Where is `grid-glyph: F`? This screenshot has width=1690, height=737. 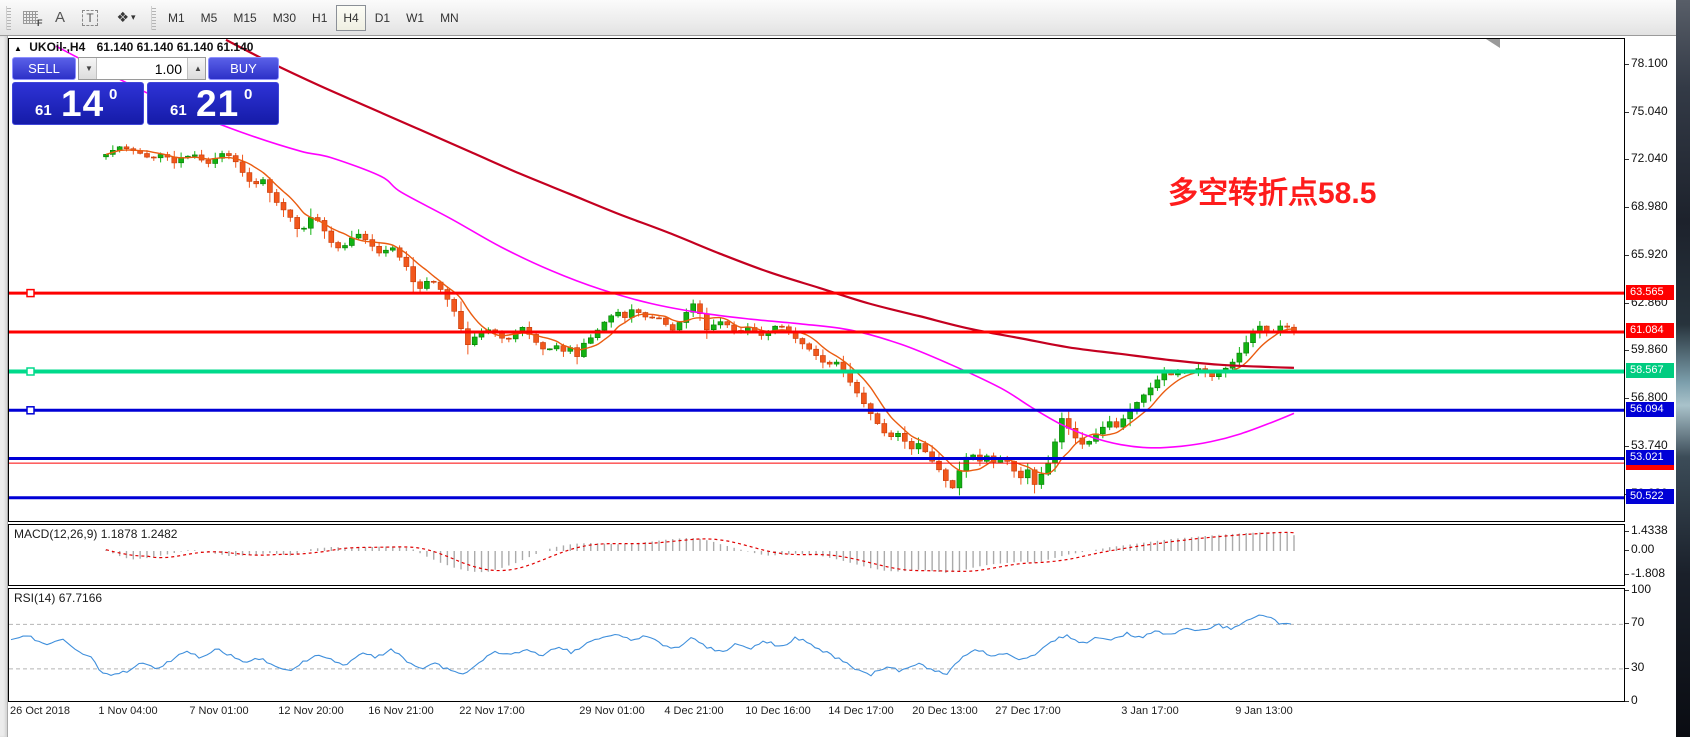 grid-glyph: F is located at coordinates (32, 19).